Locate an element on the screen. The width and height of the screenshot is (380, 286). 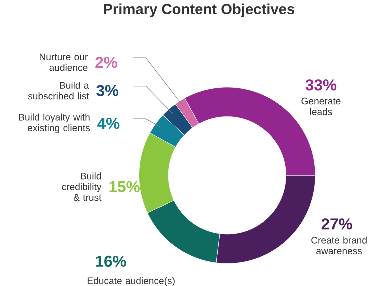
data-label: 27% is located at coordinates (337, 224).